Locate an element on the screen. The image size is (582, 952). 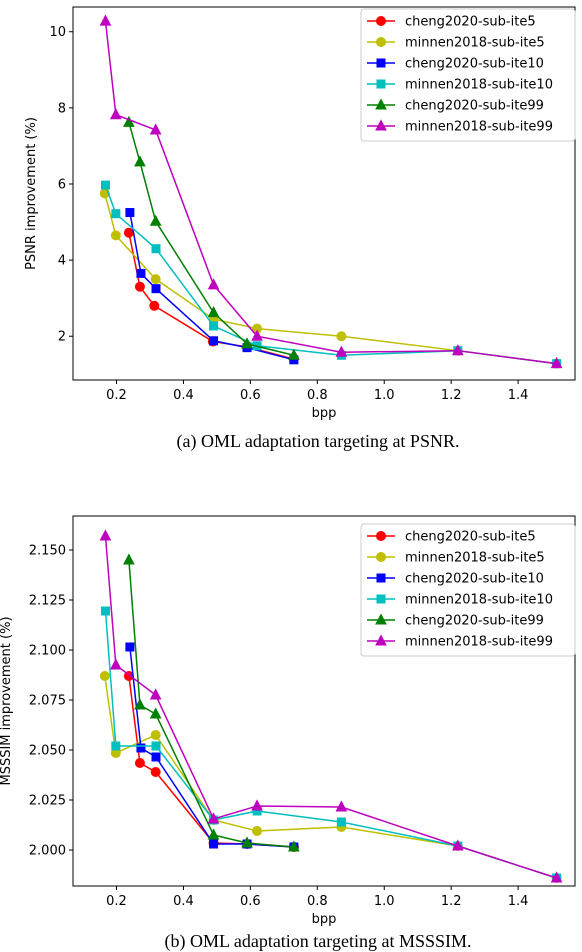
y-tick-label: 4 is located at coordinates (62, 261).